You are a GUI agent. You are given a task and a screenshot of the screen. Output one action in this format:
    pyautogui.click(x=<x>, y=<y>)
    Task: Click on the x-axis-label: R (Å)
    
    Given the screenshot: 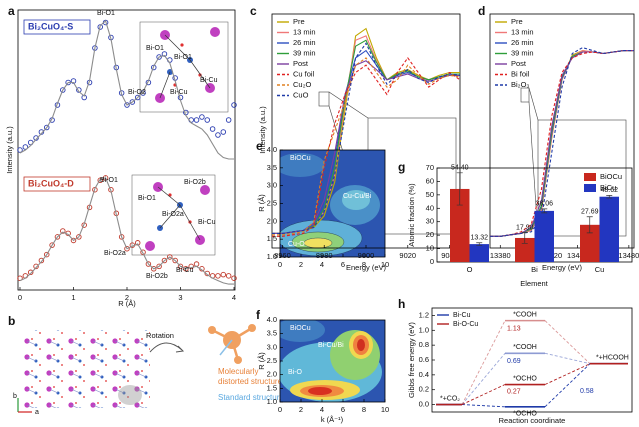 What is the action you would take?
    pyautogui.click(x=127, y=303)
    